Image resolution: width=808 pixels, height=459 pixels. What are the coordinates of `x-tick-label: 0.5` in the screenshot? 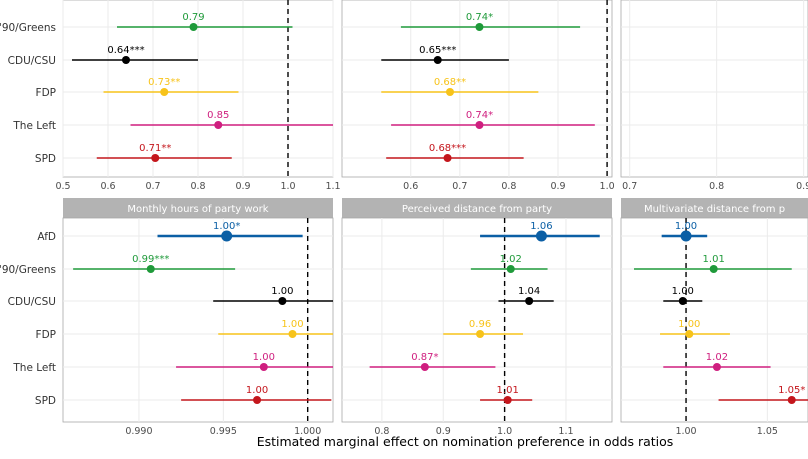 It's located at (62, 186).